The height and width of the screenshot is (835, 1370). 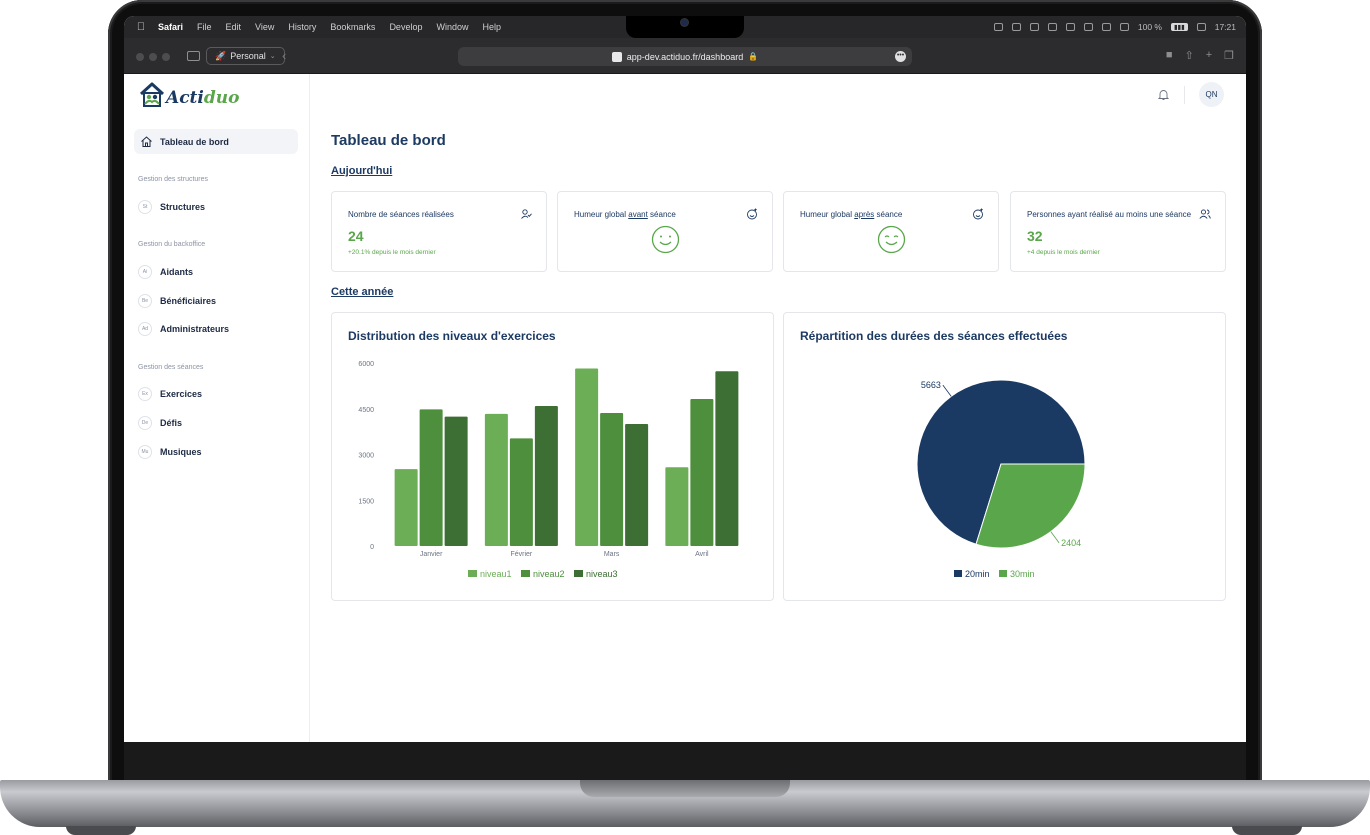 What do you see at coordinates (1229, 56) in the screenshot?
I see `tab-overview-icon: ❐` at bounding box center [1229, 56].